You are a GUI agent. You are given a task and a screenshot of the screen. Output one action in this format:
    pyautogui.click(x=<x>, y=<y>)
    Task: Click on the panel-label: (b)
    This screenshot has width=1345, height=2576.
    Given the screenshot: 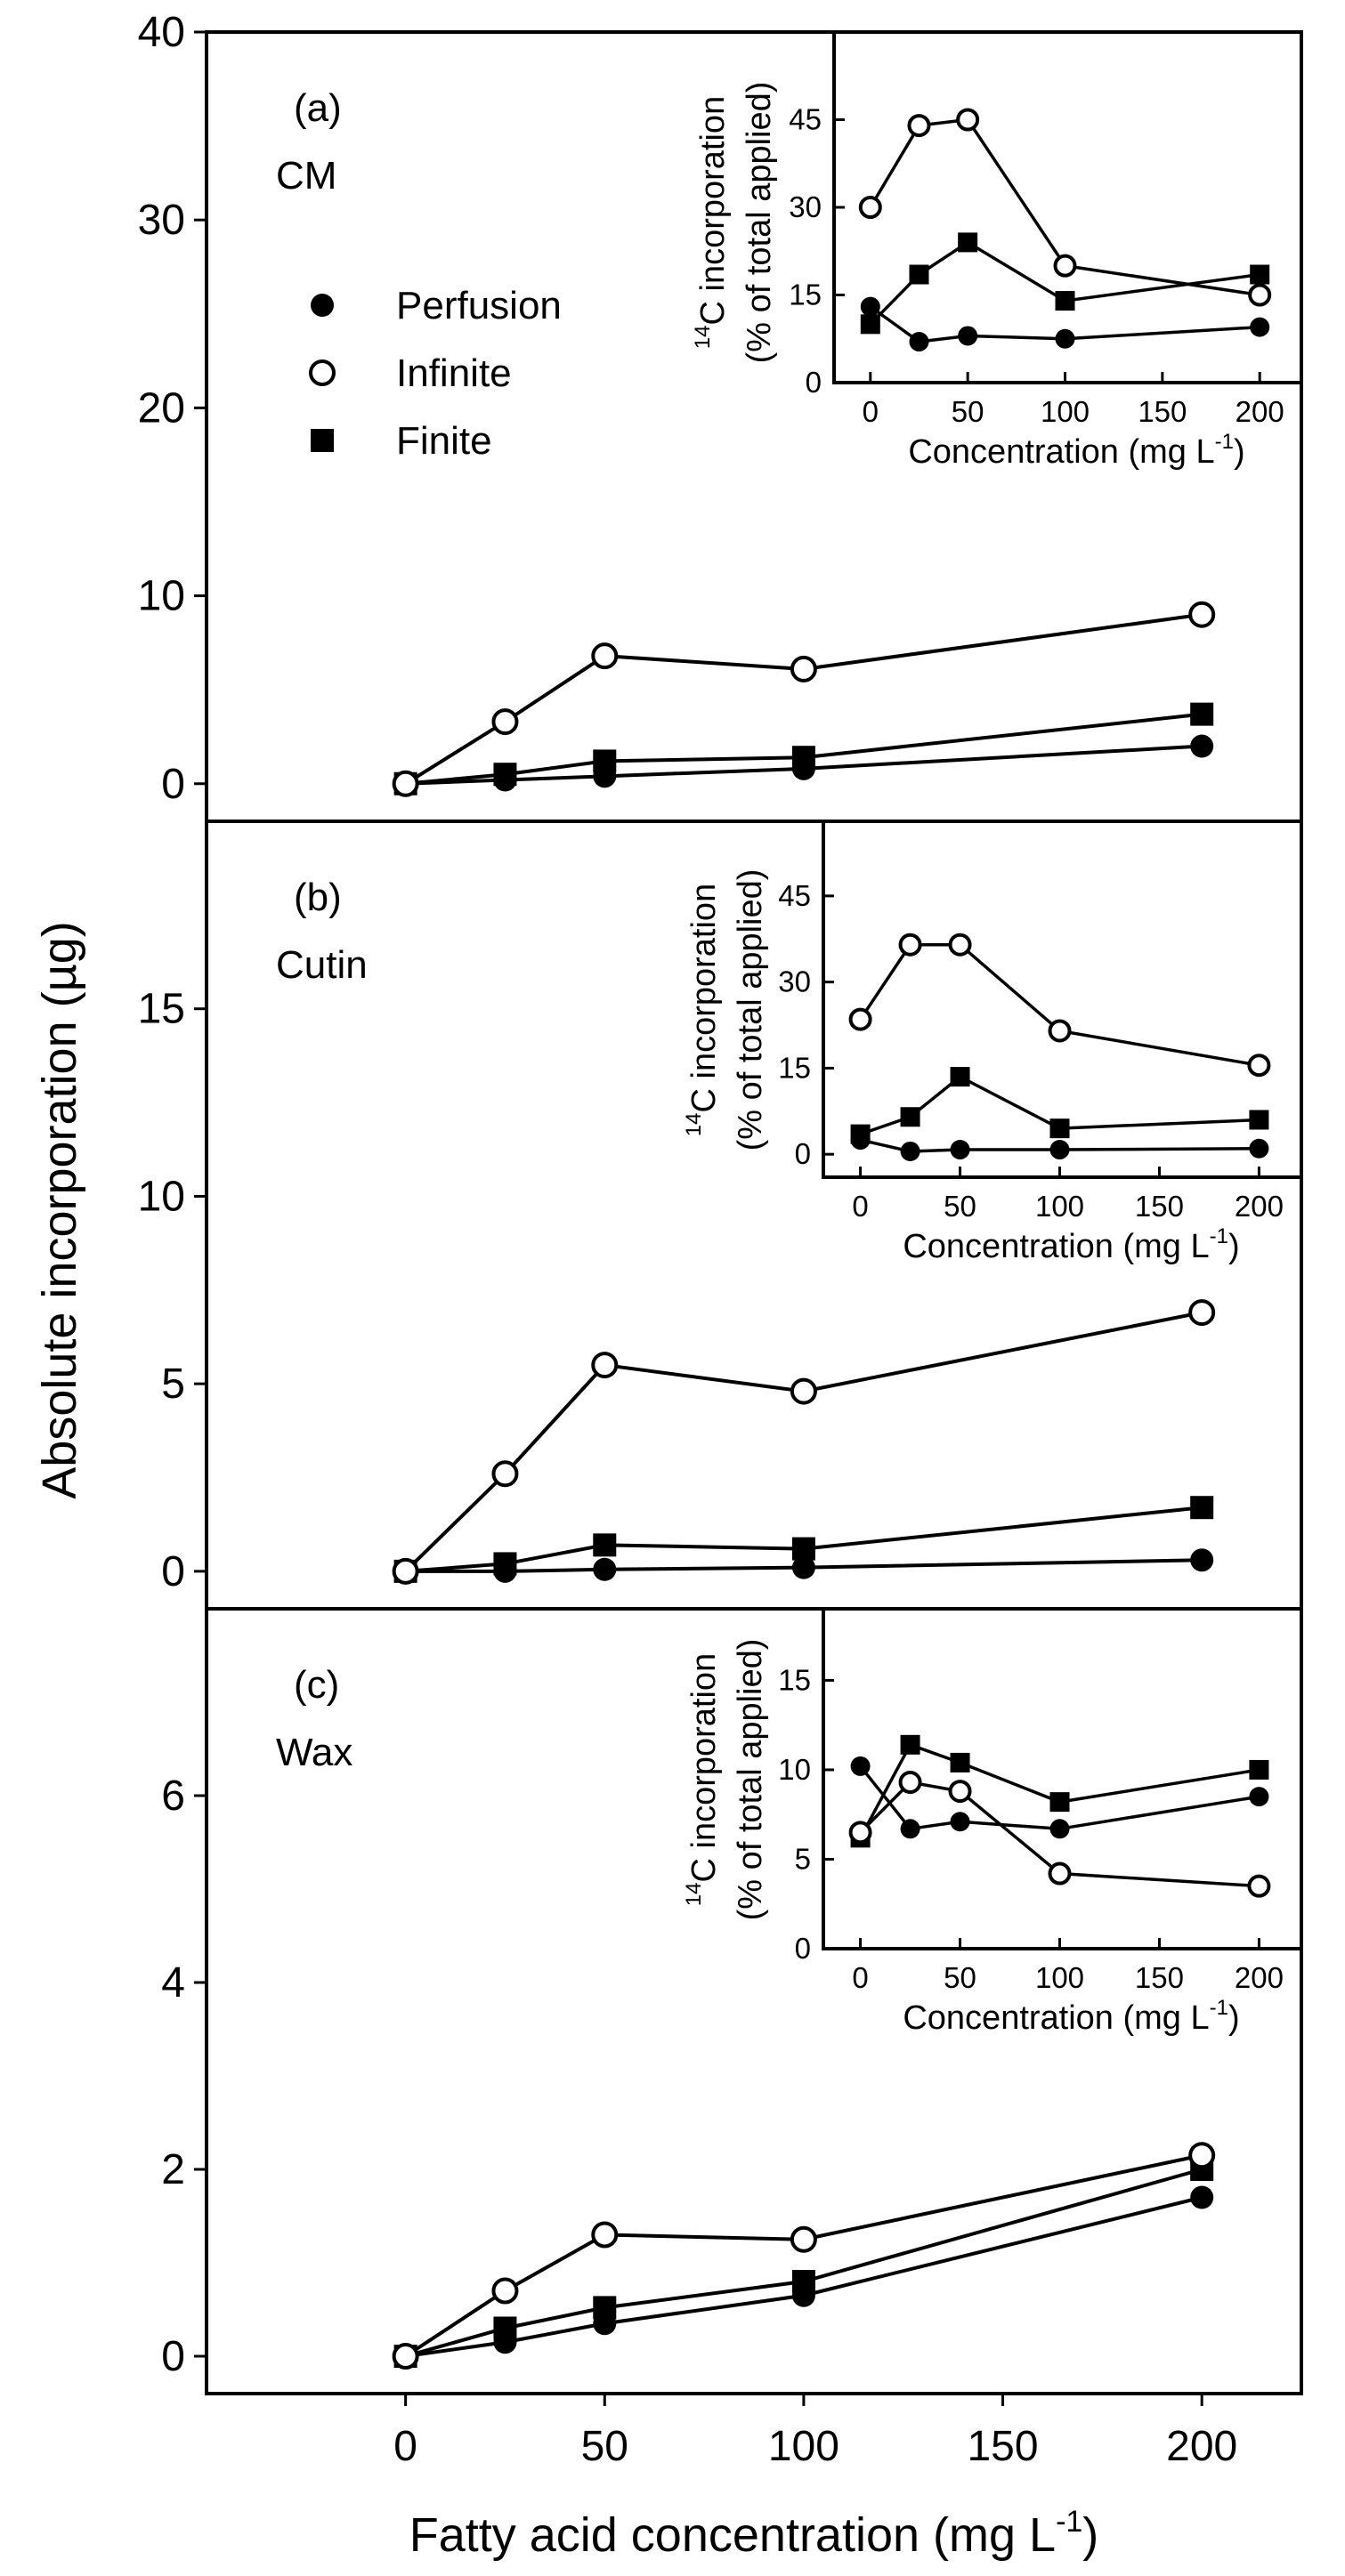 What is the action you would take?
    pyautogui.click(x=318, y=897)
    